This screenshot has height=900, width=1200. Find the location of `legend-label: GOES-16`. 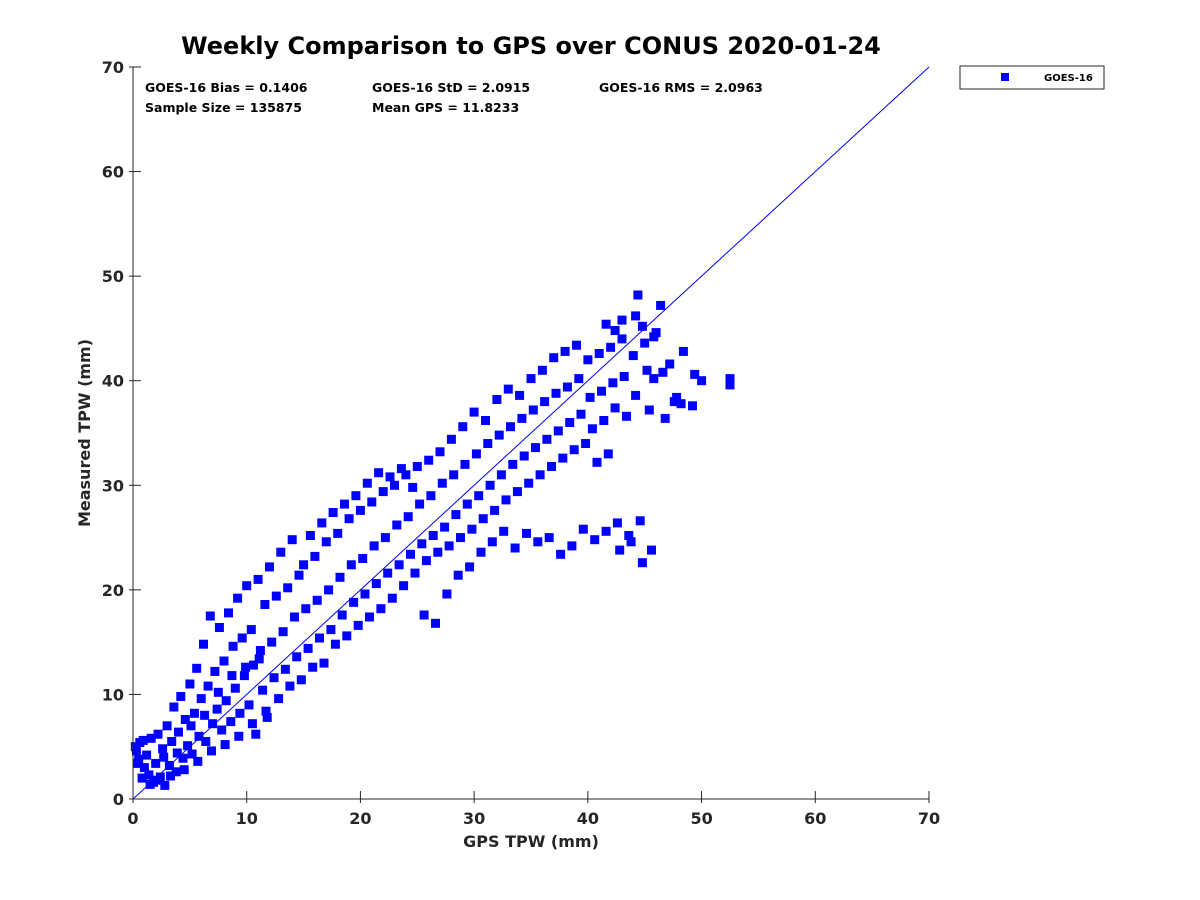

legend-label: GOES-16 is located at coordinates (1068, 78).